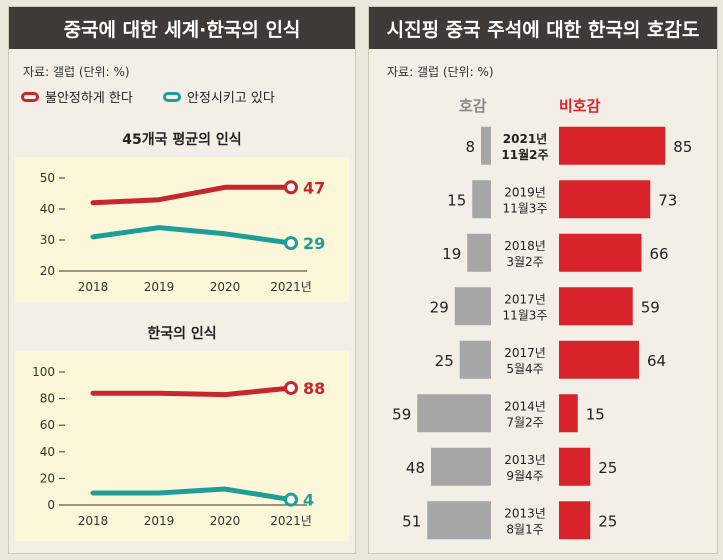 The image size is (723, 560). What do you see at coordinates (314, 243) in the screenshot?
I see `chart1-end-label-1: 29` at bounding box center [314, 243].